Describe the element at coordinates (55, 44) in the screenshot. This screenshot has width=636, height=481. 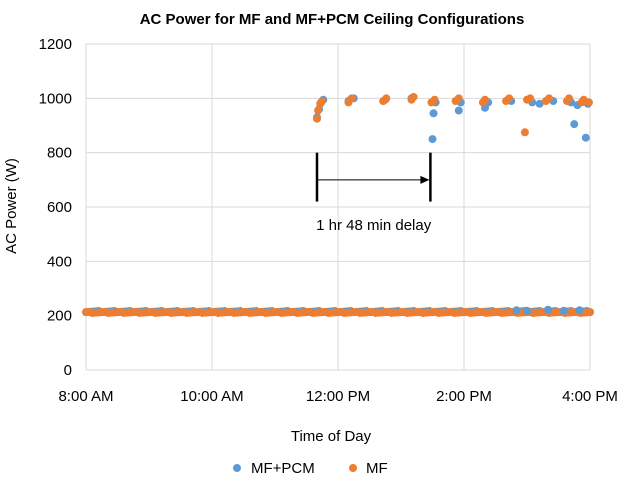
I see `y-tick-label: 1200` at that location.